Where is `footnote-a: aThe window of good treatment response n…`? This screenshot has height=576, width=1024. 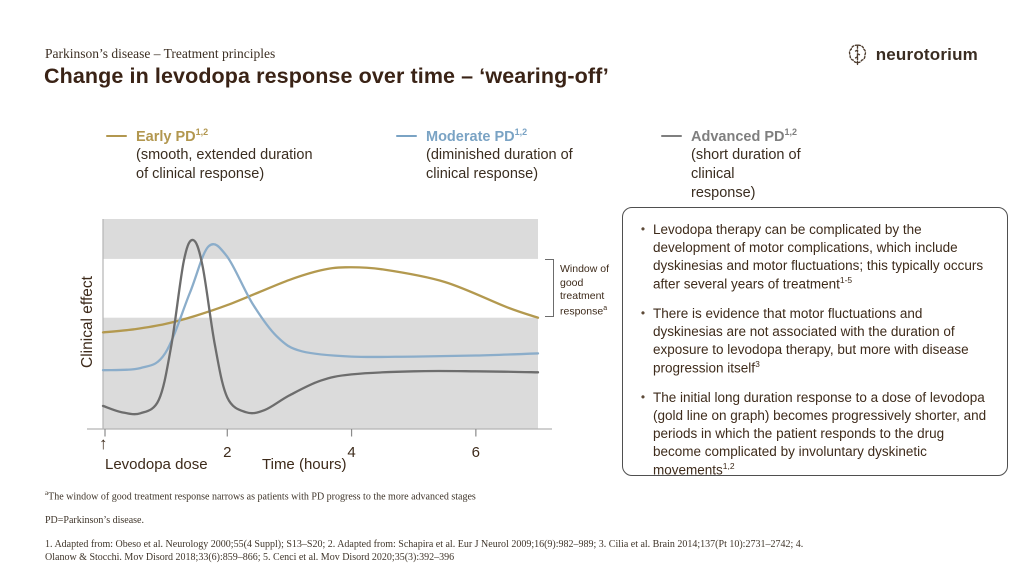 footnote-a: aThe window of good treatment response n… is located at coordinates (260, 496).